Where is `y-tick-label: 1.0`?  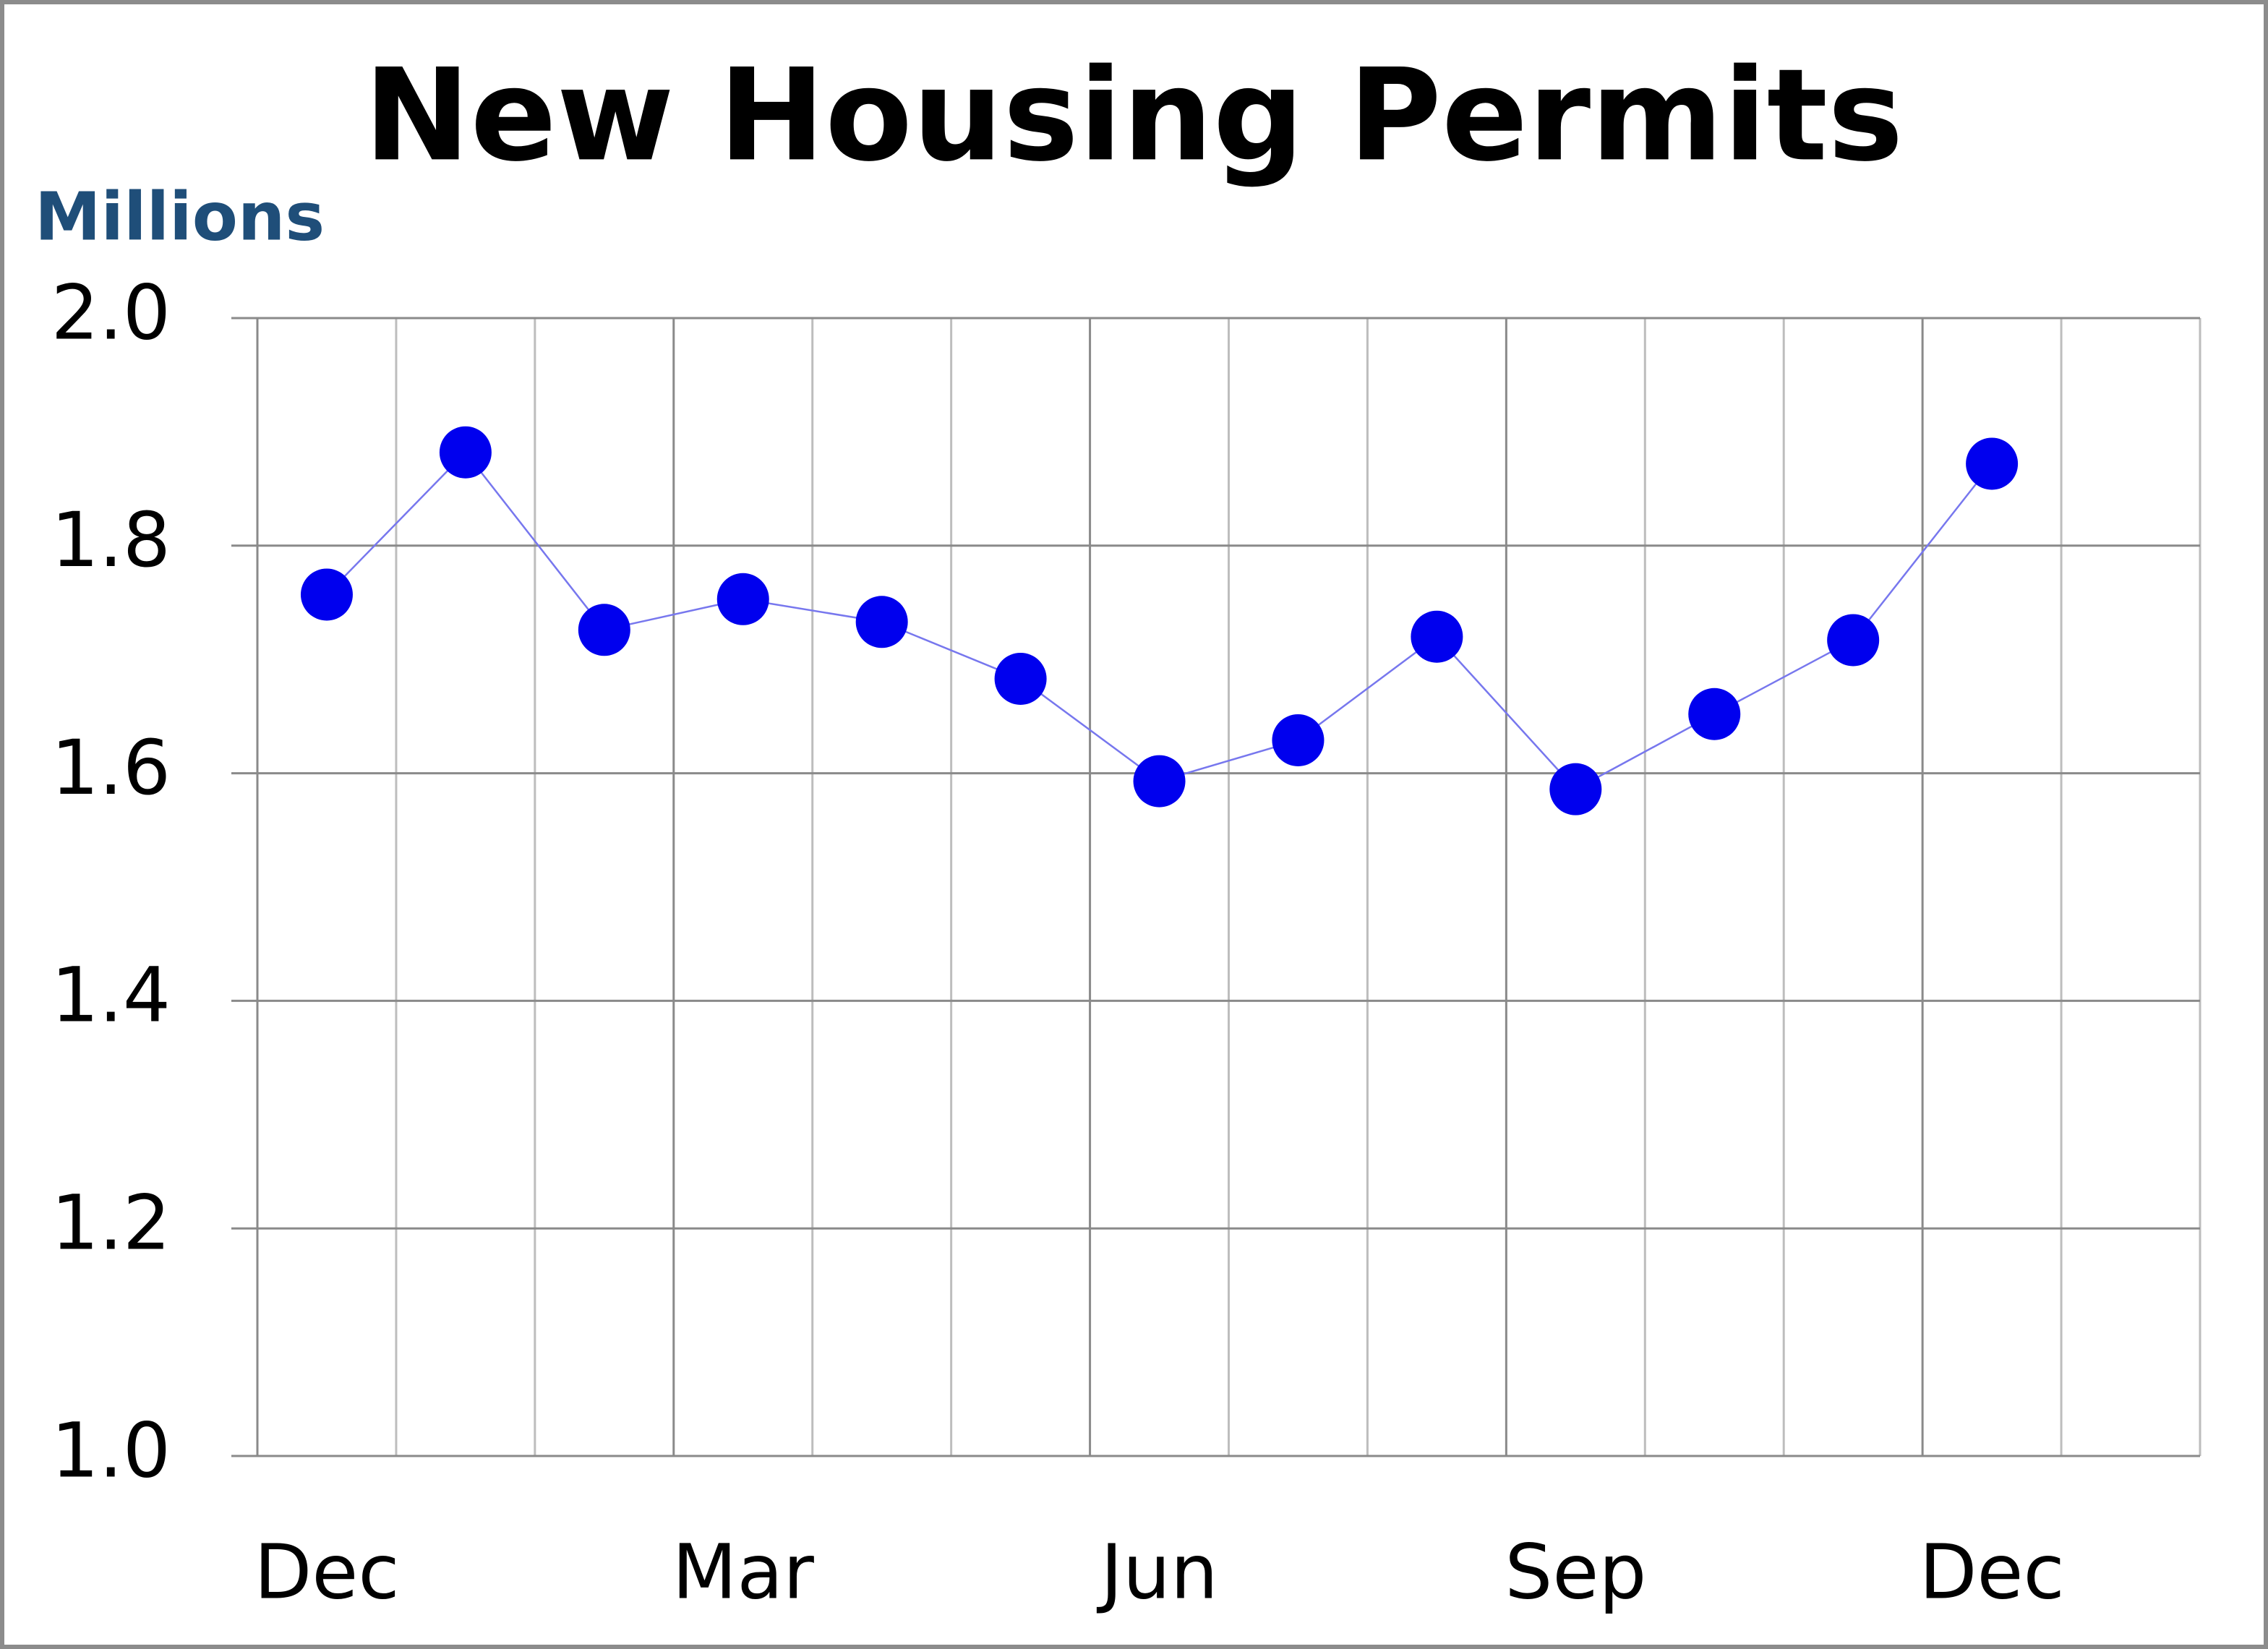 y-tick-label: 1.0 is located at coordinates (111, 1450).